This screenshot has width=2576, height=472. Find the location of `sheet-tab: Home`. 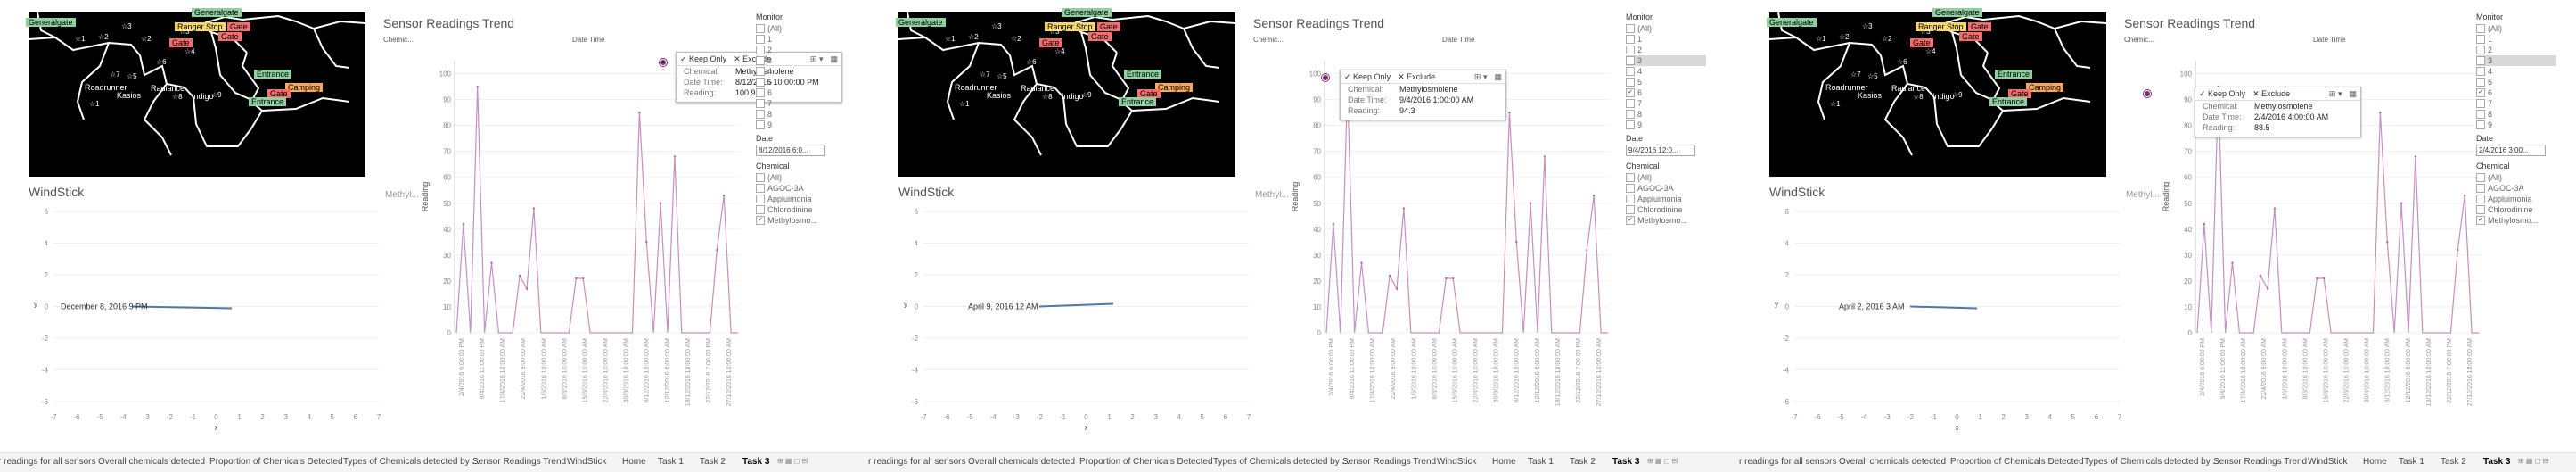

sheet-tab: Home is located at coordinates (634, 462).